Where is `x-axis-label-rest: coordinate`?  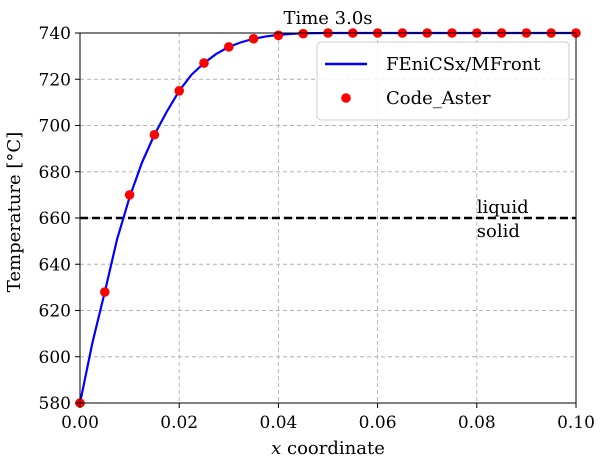
x-axis-label-rest: coordinate is located at coordinates (333, 448).